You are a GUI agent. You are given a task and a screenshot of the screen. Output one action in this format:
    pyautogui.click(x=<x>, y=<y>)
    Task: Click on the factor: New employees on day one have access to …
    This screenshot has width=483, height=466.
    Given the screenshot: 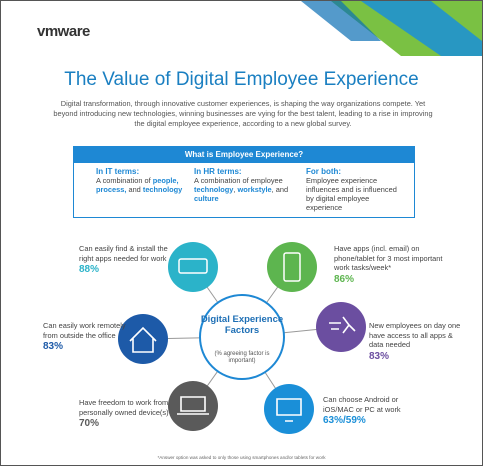 What is the action you would take?
    pyautogui.click(x=419, y=341)
    